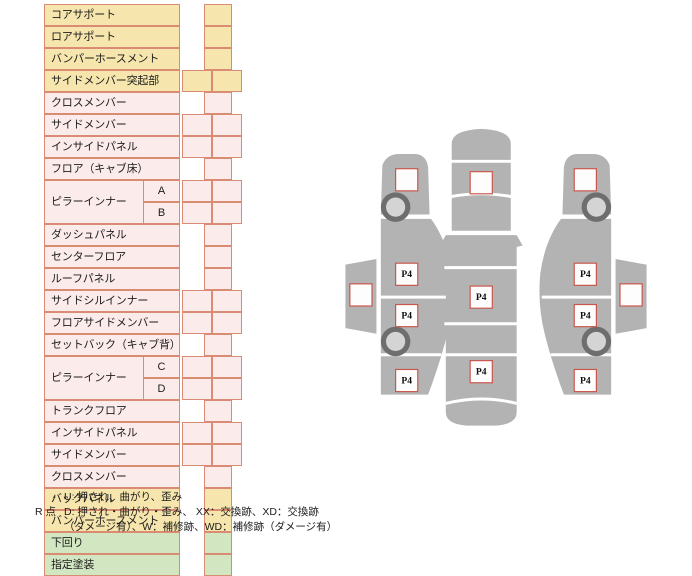 The width and height of the screenshot is (692, 576). I want to click on marker-hood, so click(481, 183).